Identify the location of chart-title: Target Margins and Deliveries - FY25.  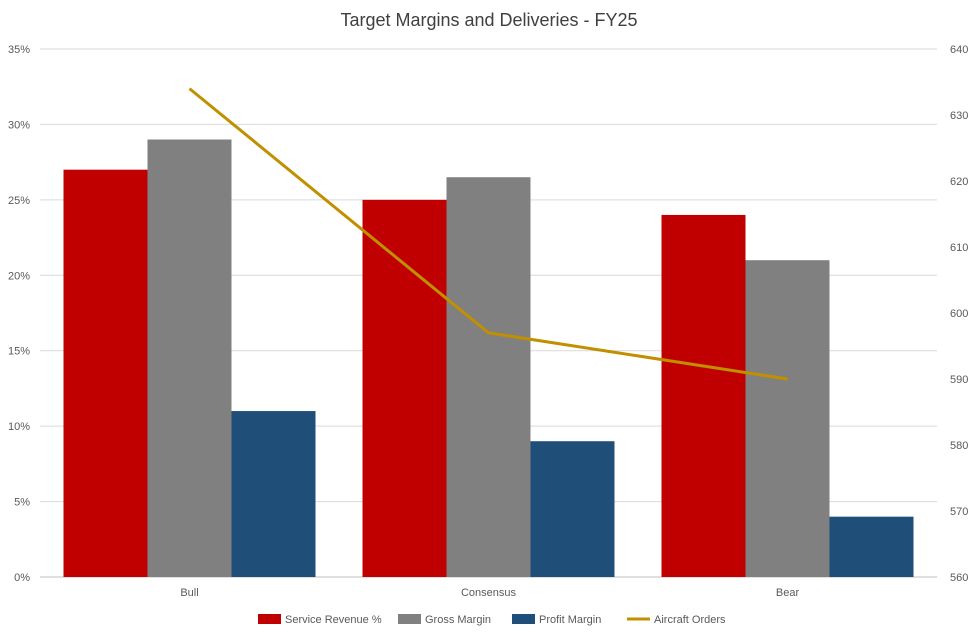
(489, 20).